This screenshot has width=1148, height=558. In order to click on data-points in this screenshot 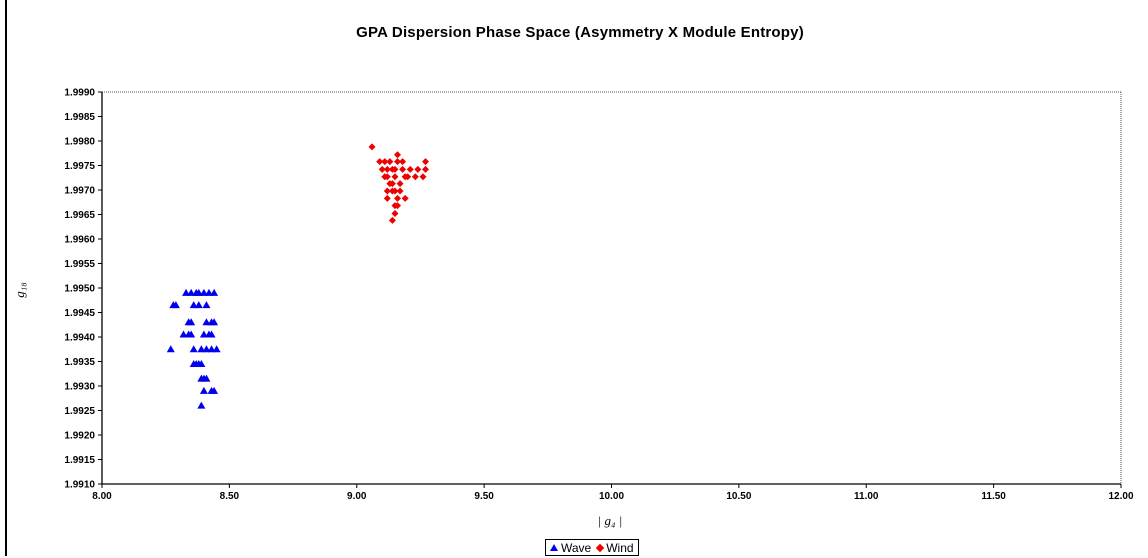, I will do `click(298, 276)`.